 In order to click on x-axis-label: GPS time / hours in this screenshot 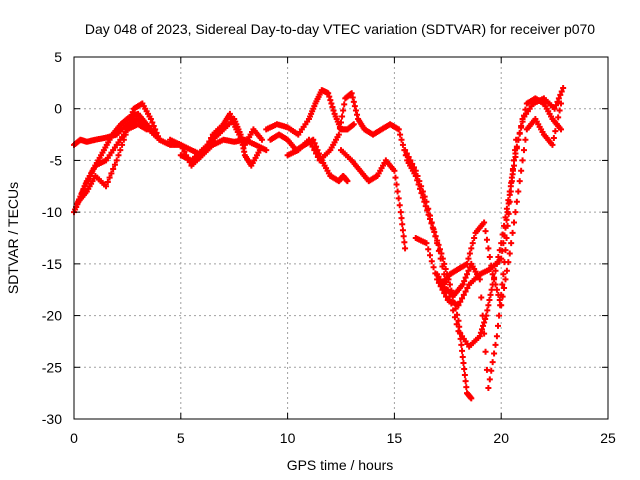, I will do `click(340, 465)`.